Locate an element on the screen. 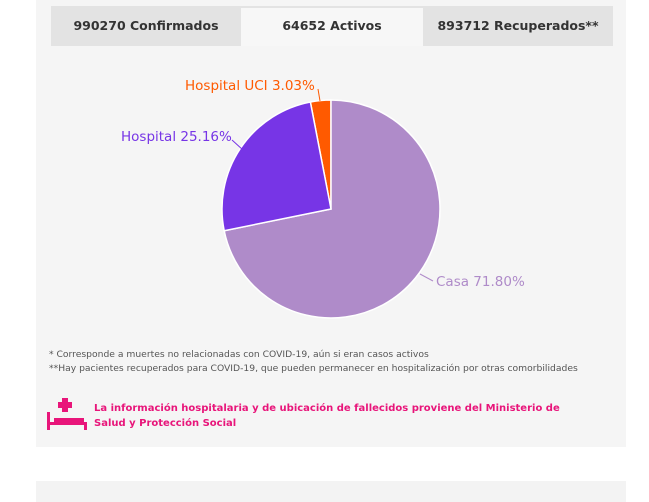 This screenshot has height=502, width=649. tab-activos: 64652 Activos is located at coordinates (332, 26).